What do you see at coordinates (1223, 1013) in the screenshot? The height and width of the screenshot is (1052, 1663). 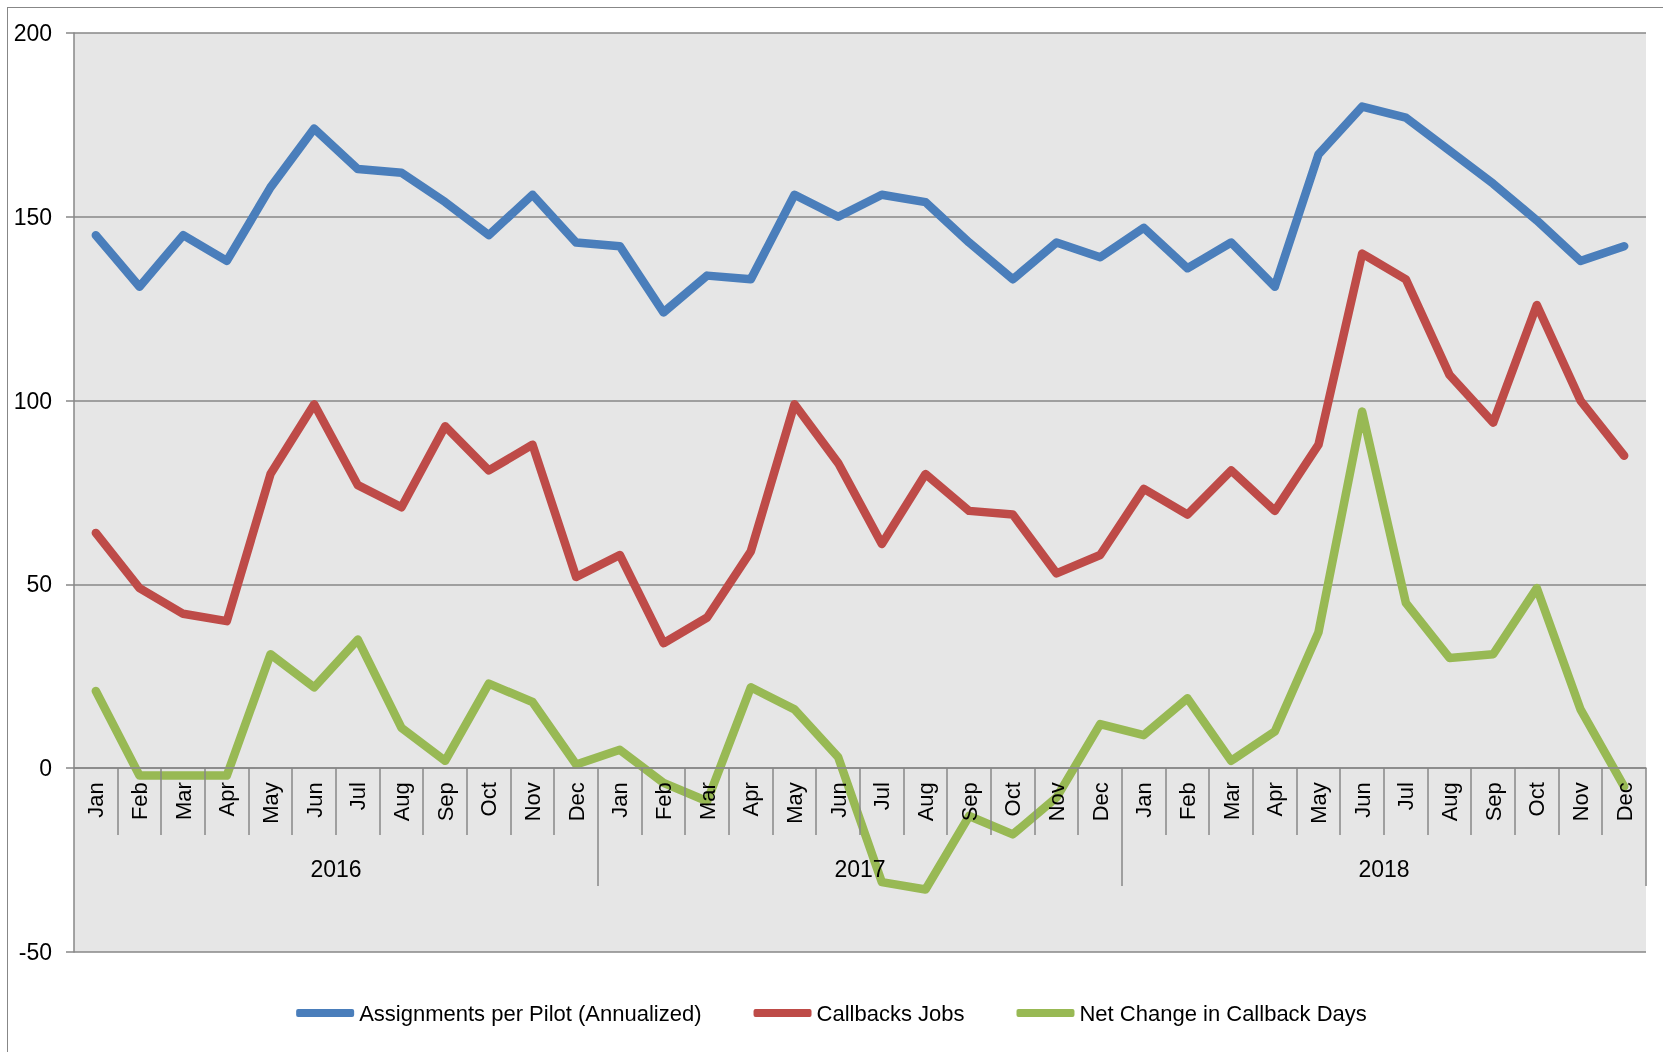 I see `legend-label: Net Change in Callback Days` at bounding box center [1223, 1013].